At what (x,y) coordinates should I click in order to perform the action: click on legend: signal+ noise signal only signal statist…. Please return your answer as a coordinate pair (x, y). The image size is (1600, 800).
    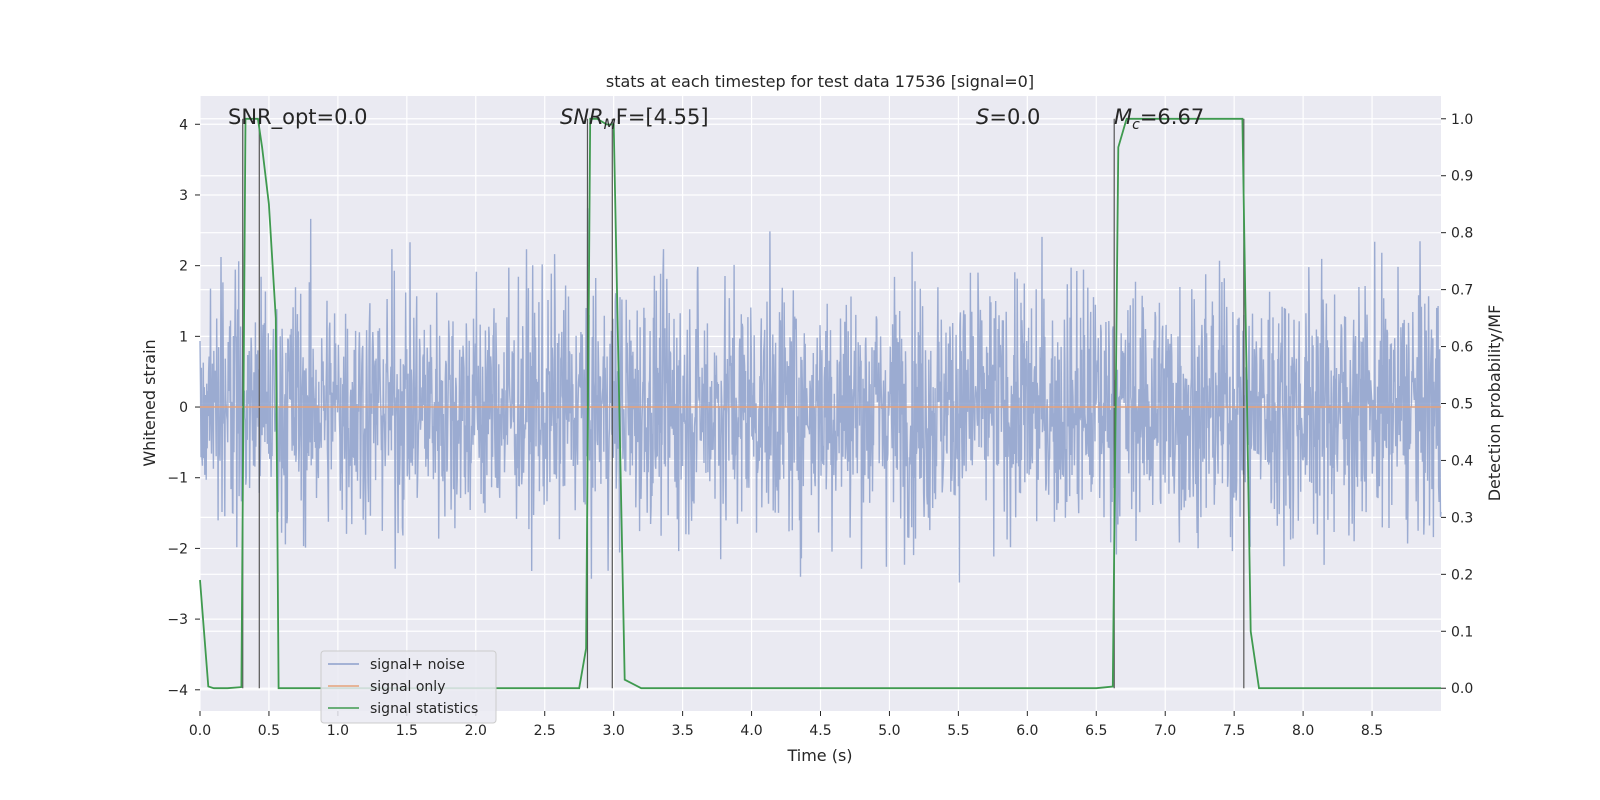
    Looking at the image, I should click on (408, 687).